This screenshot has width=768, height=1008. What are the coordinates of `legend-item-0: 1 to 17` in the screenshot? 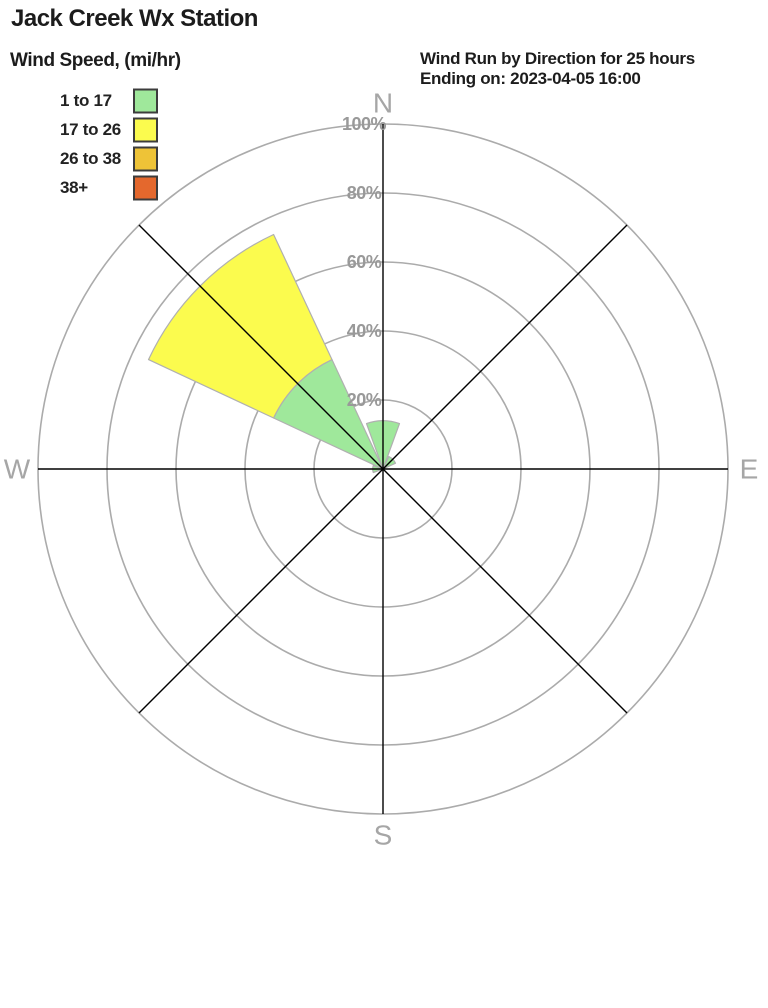 It's located at (95, 100).